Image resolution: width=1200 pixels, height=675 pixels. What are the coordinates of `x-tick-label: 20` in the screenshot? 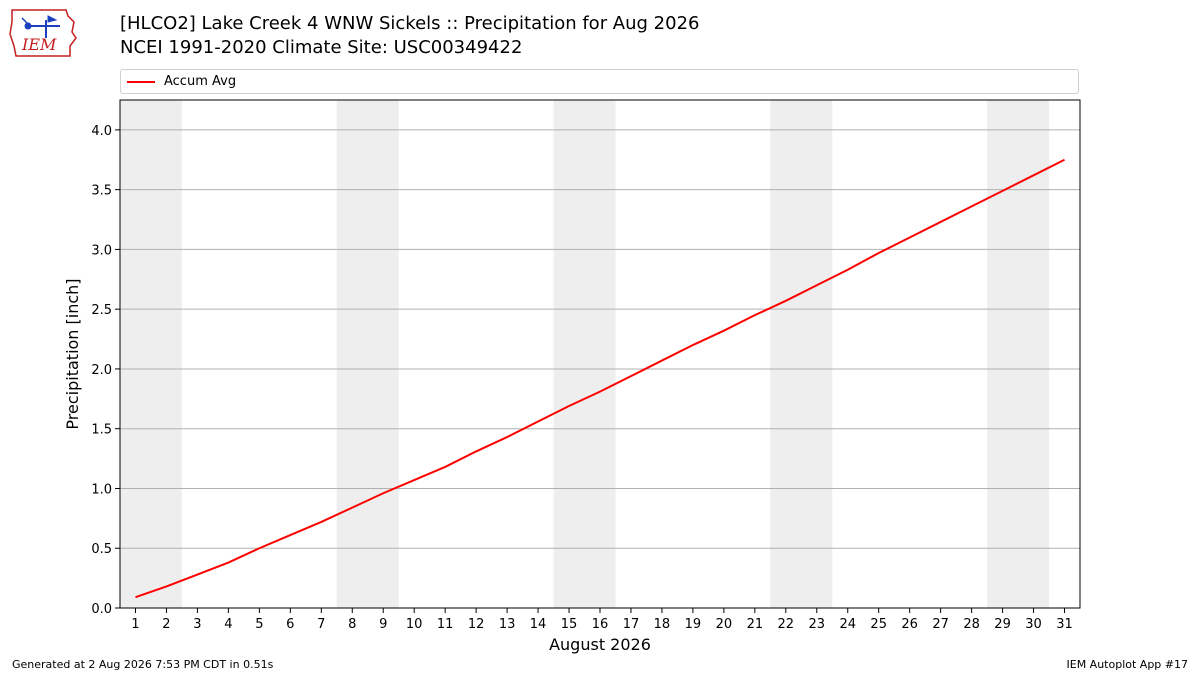 It's located at (724, 624).